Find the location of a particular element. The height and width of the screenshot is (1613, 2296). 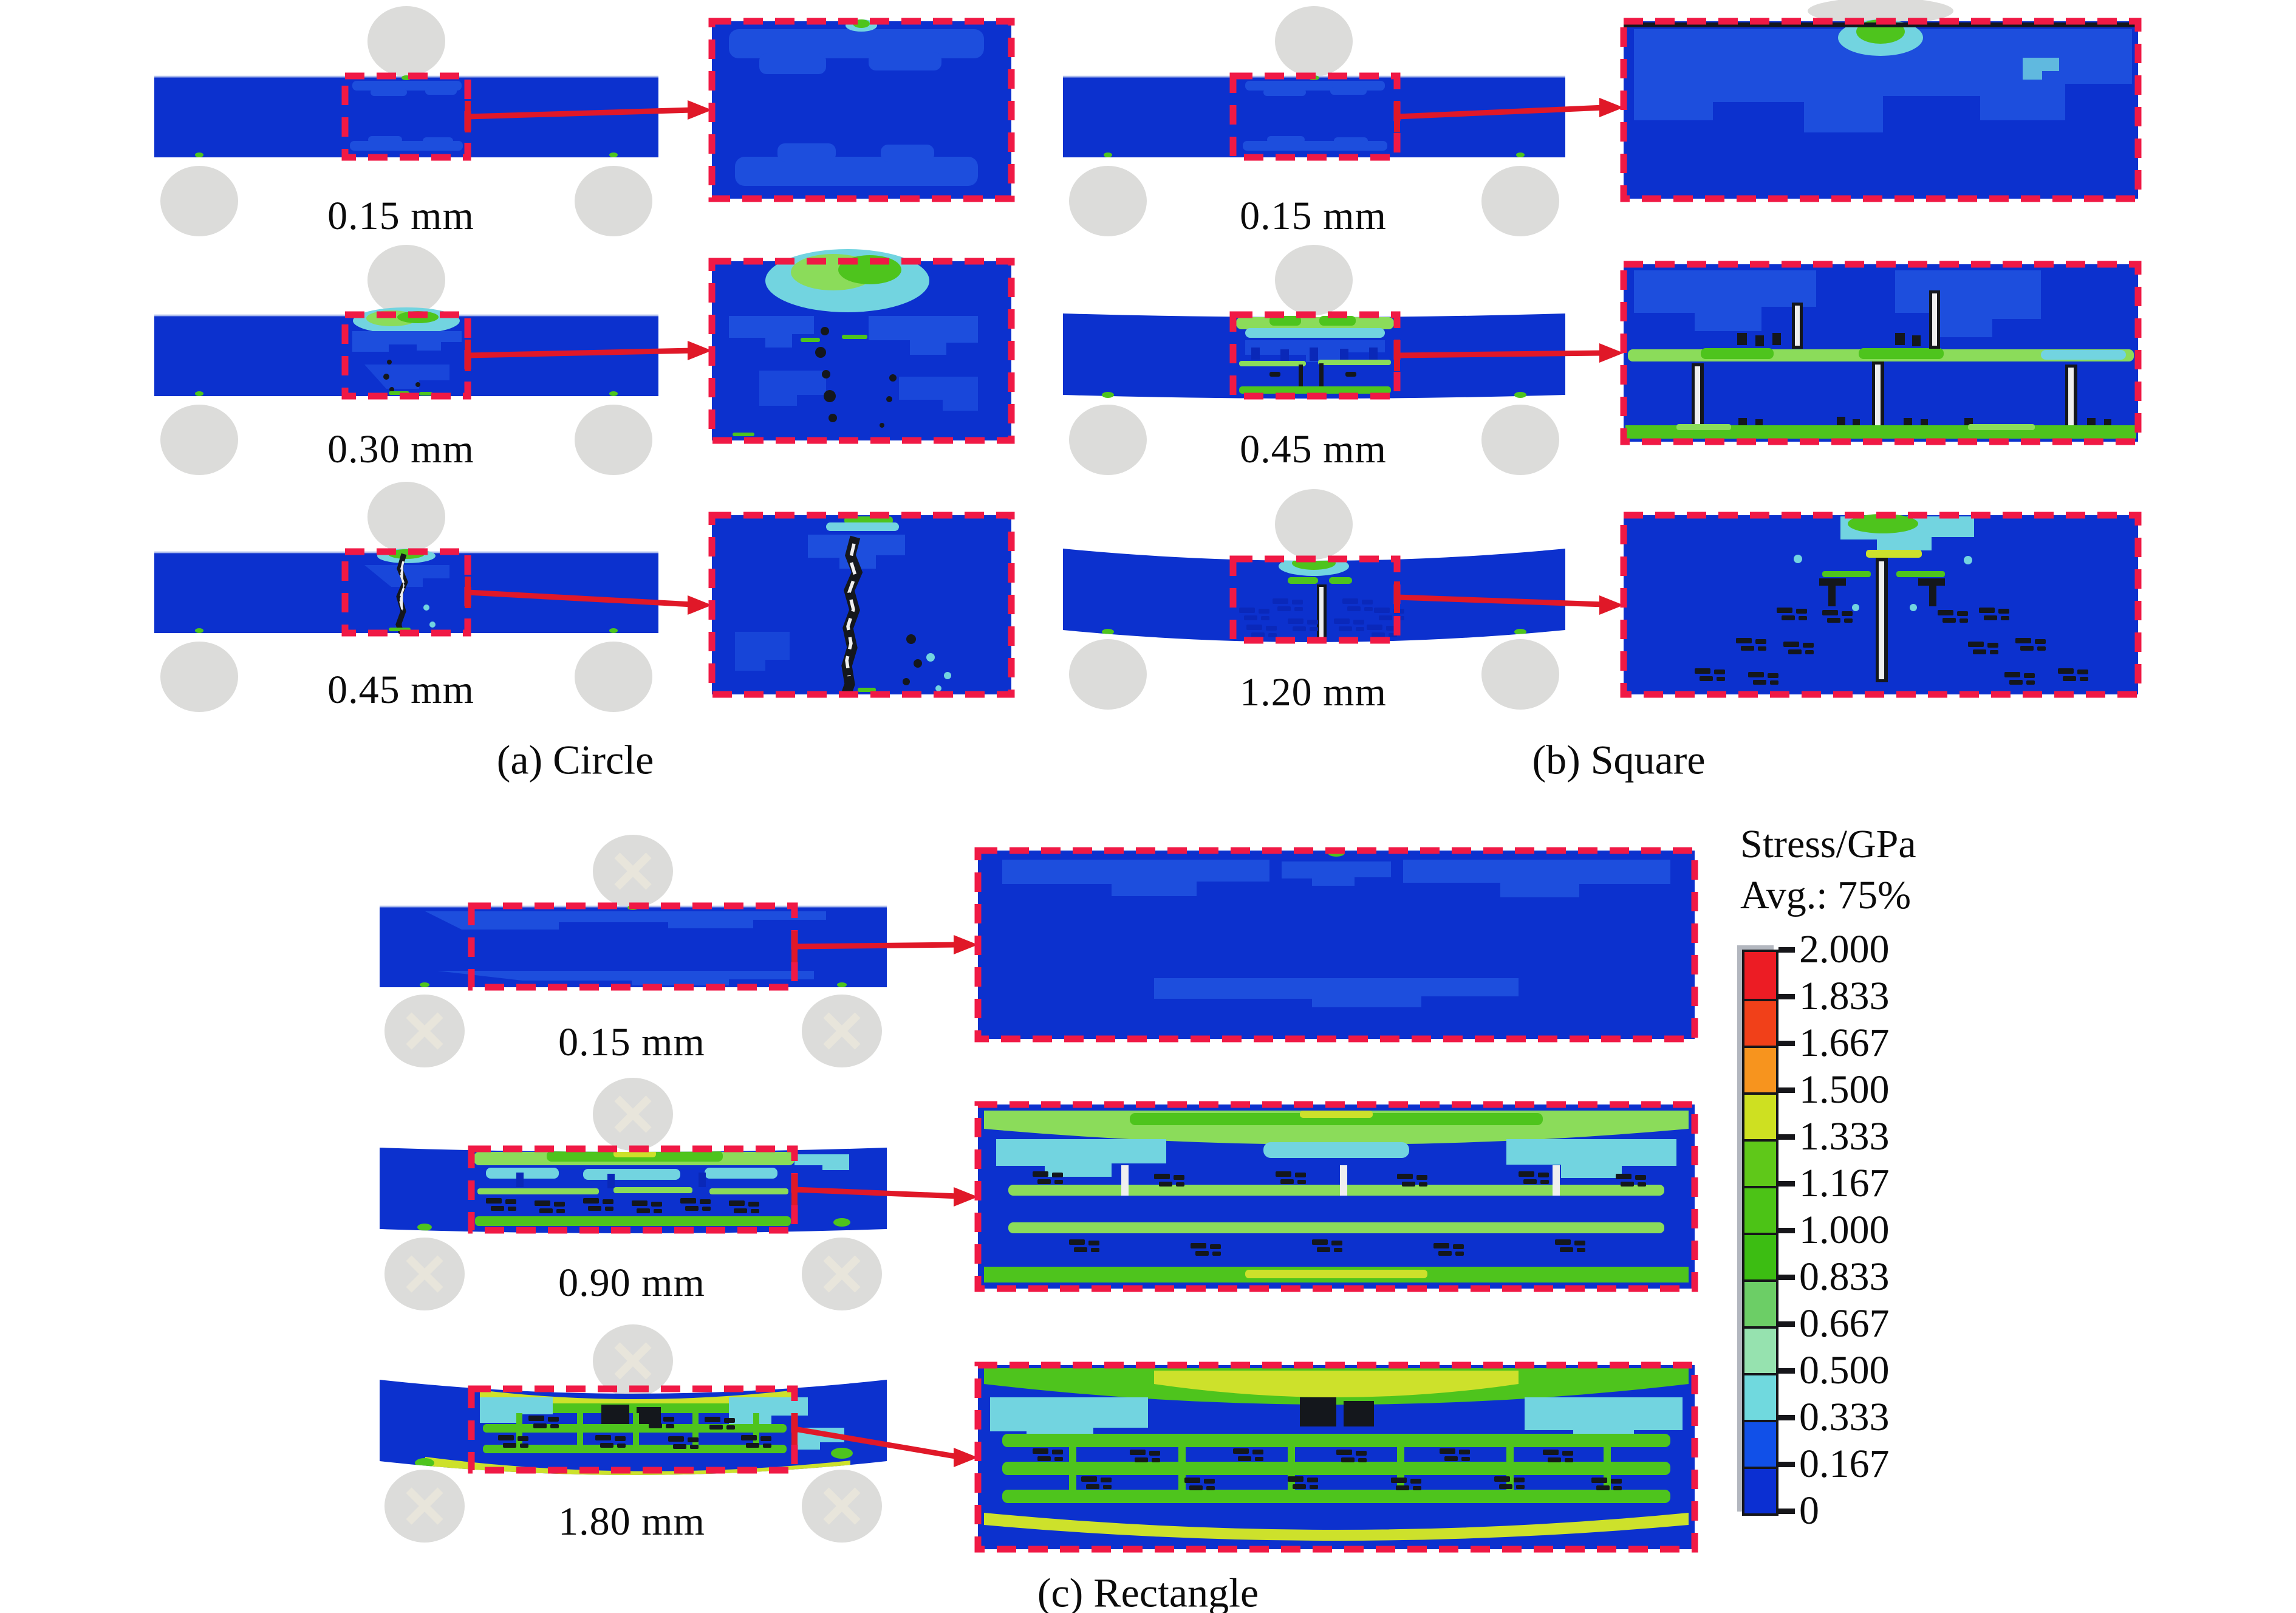

panel-b-row-3-label: 1.20 mm is located at coordinates (1313, 692).